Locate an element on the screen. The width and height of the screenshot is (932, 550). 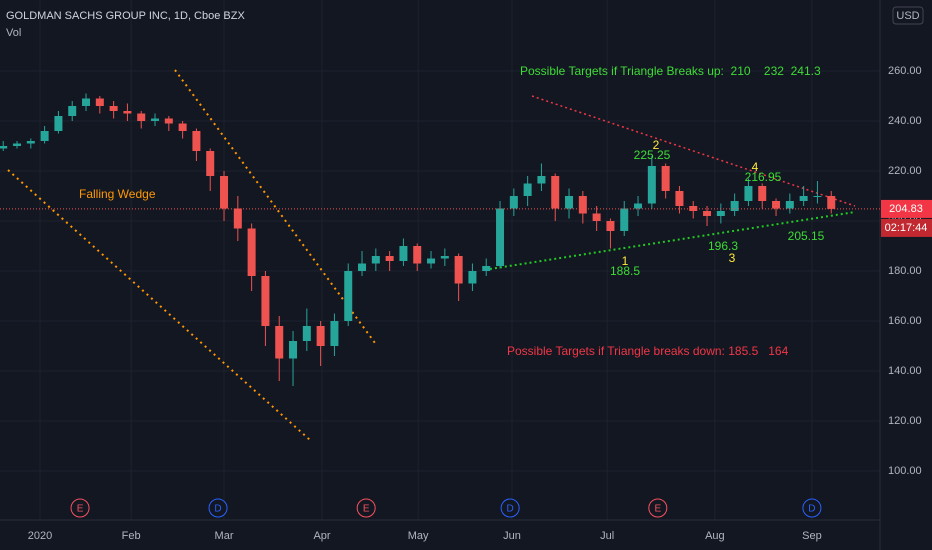
annotation: 205.15 is located at coordinates (806, 236).